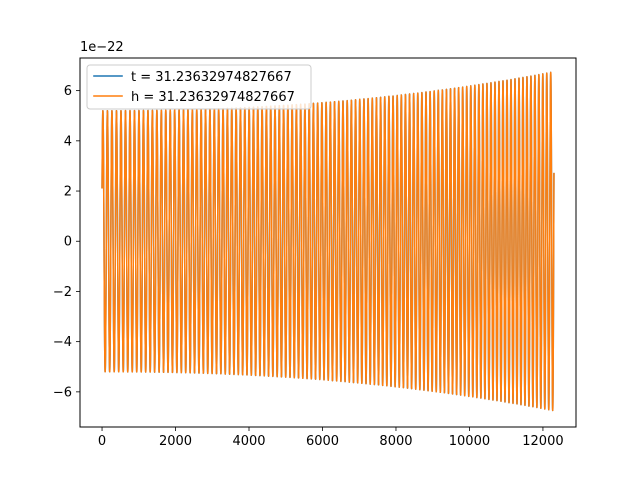 Image resolution: width=640 pixels, height=480 pixels. I want to click on x-tick-label: 0, so click(102, 441).